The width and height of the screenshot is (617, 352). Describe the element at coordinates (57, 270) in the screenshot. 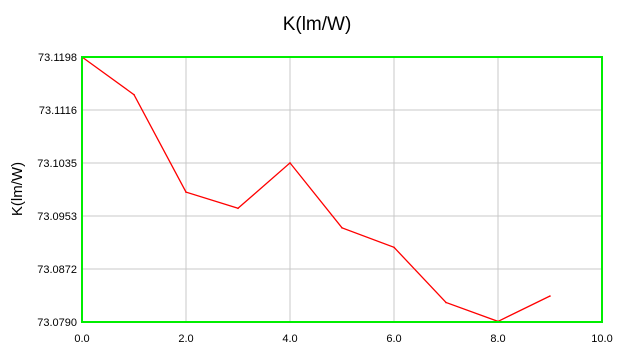

I see `y-tick-label: 73.0872` at that location.